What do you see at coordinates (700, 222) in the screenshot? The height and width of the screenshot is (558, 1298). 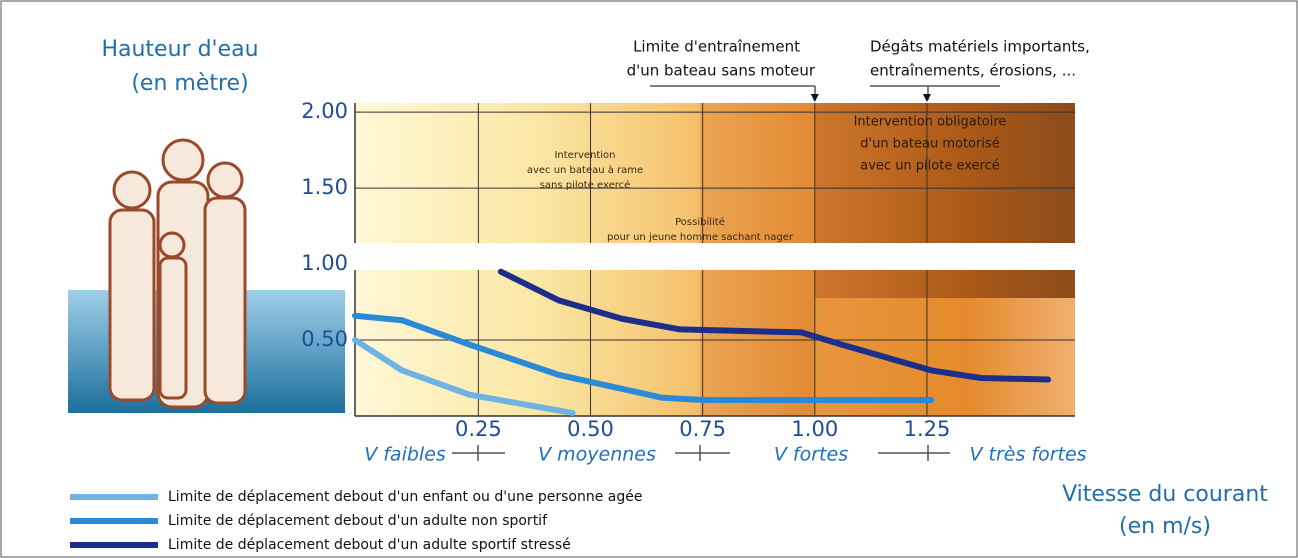 I see `zone-label: Possibilité` at bounding box center [700, 222].